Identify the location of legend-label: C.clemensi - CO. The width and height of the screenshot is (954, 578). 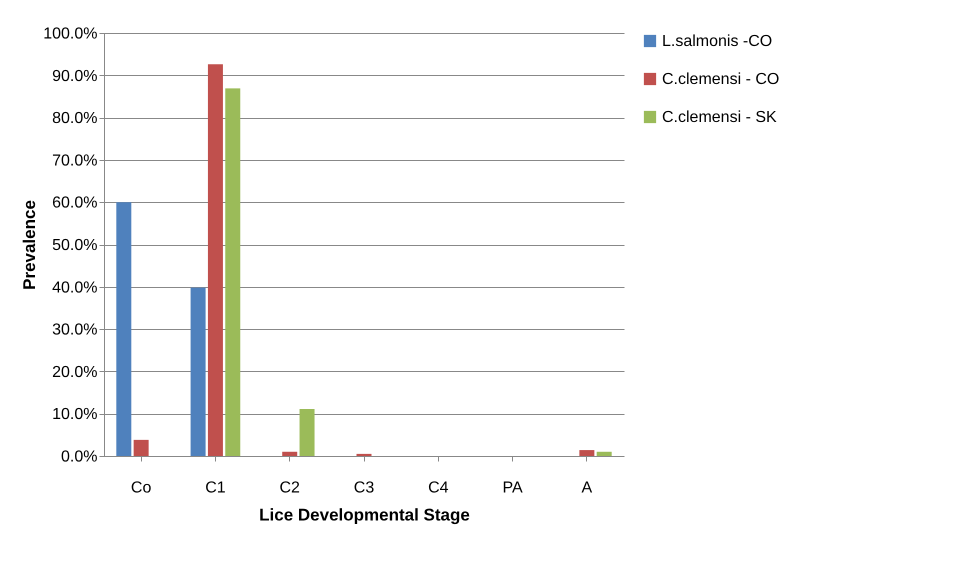
(721, 79).